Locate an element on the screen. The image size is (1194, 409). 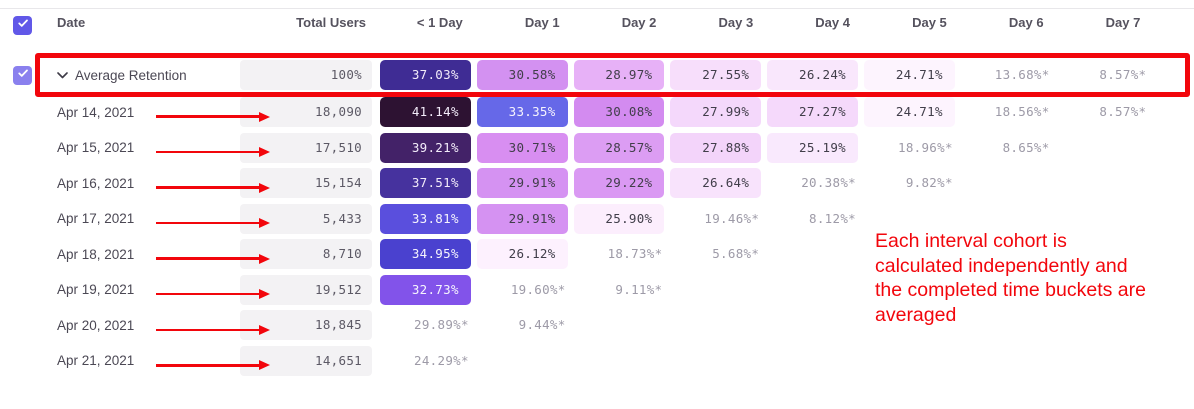
retention-value-cell: 9.44%* is located at coordinates (519, 325).